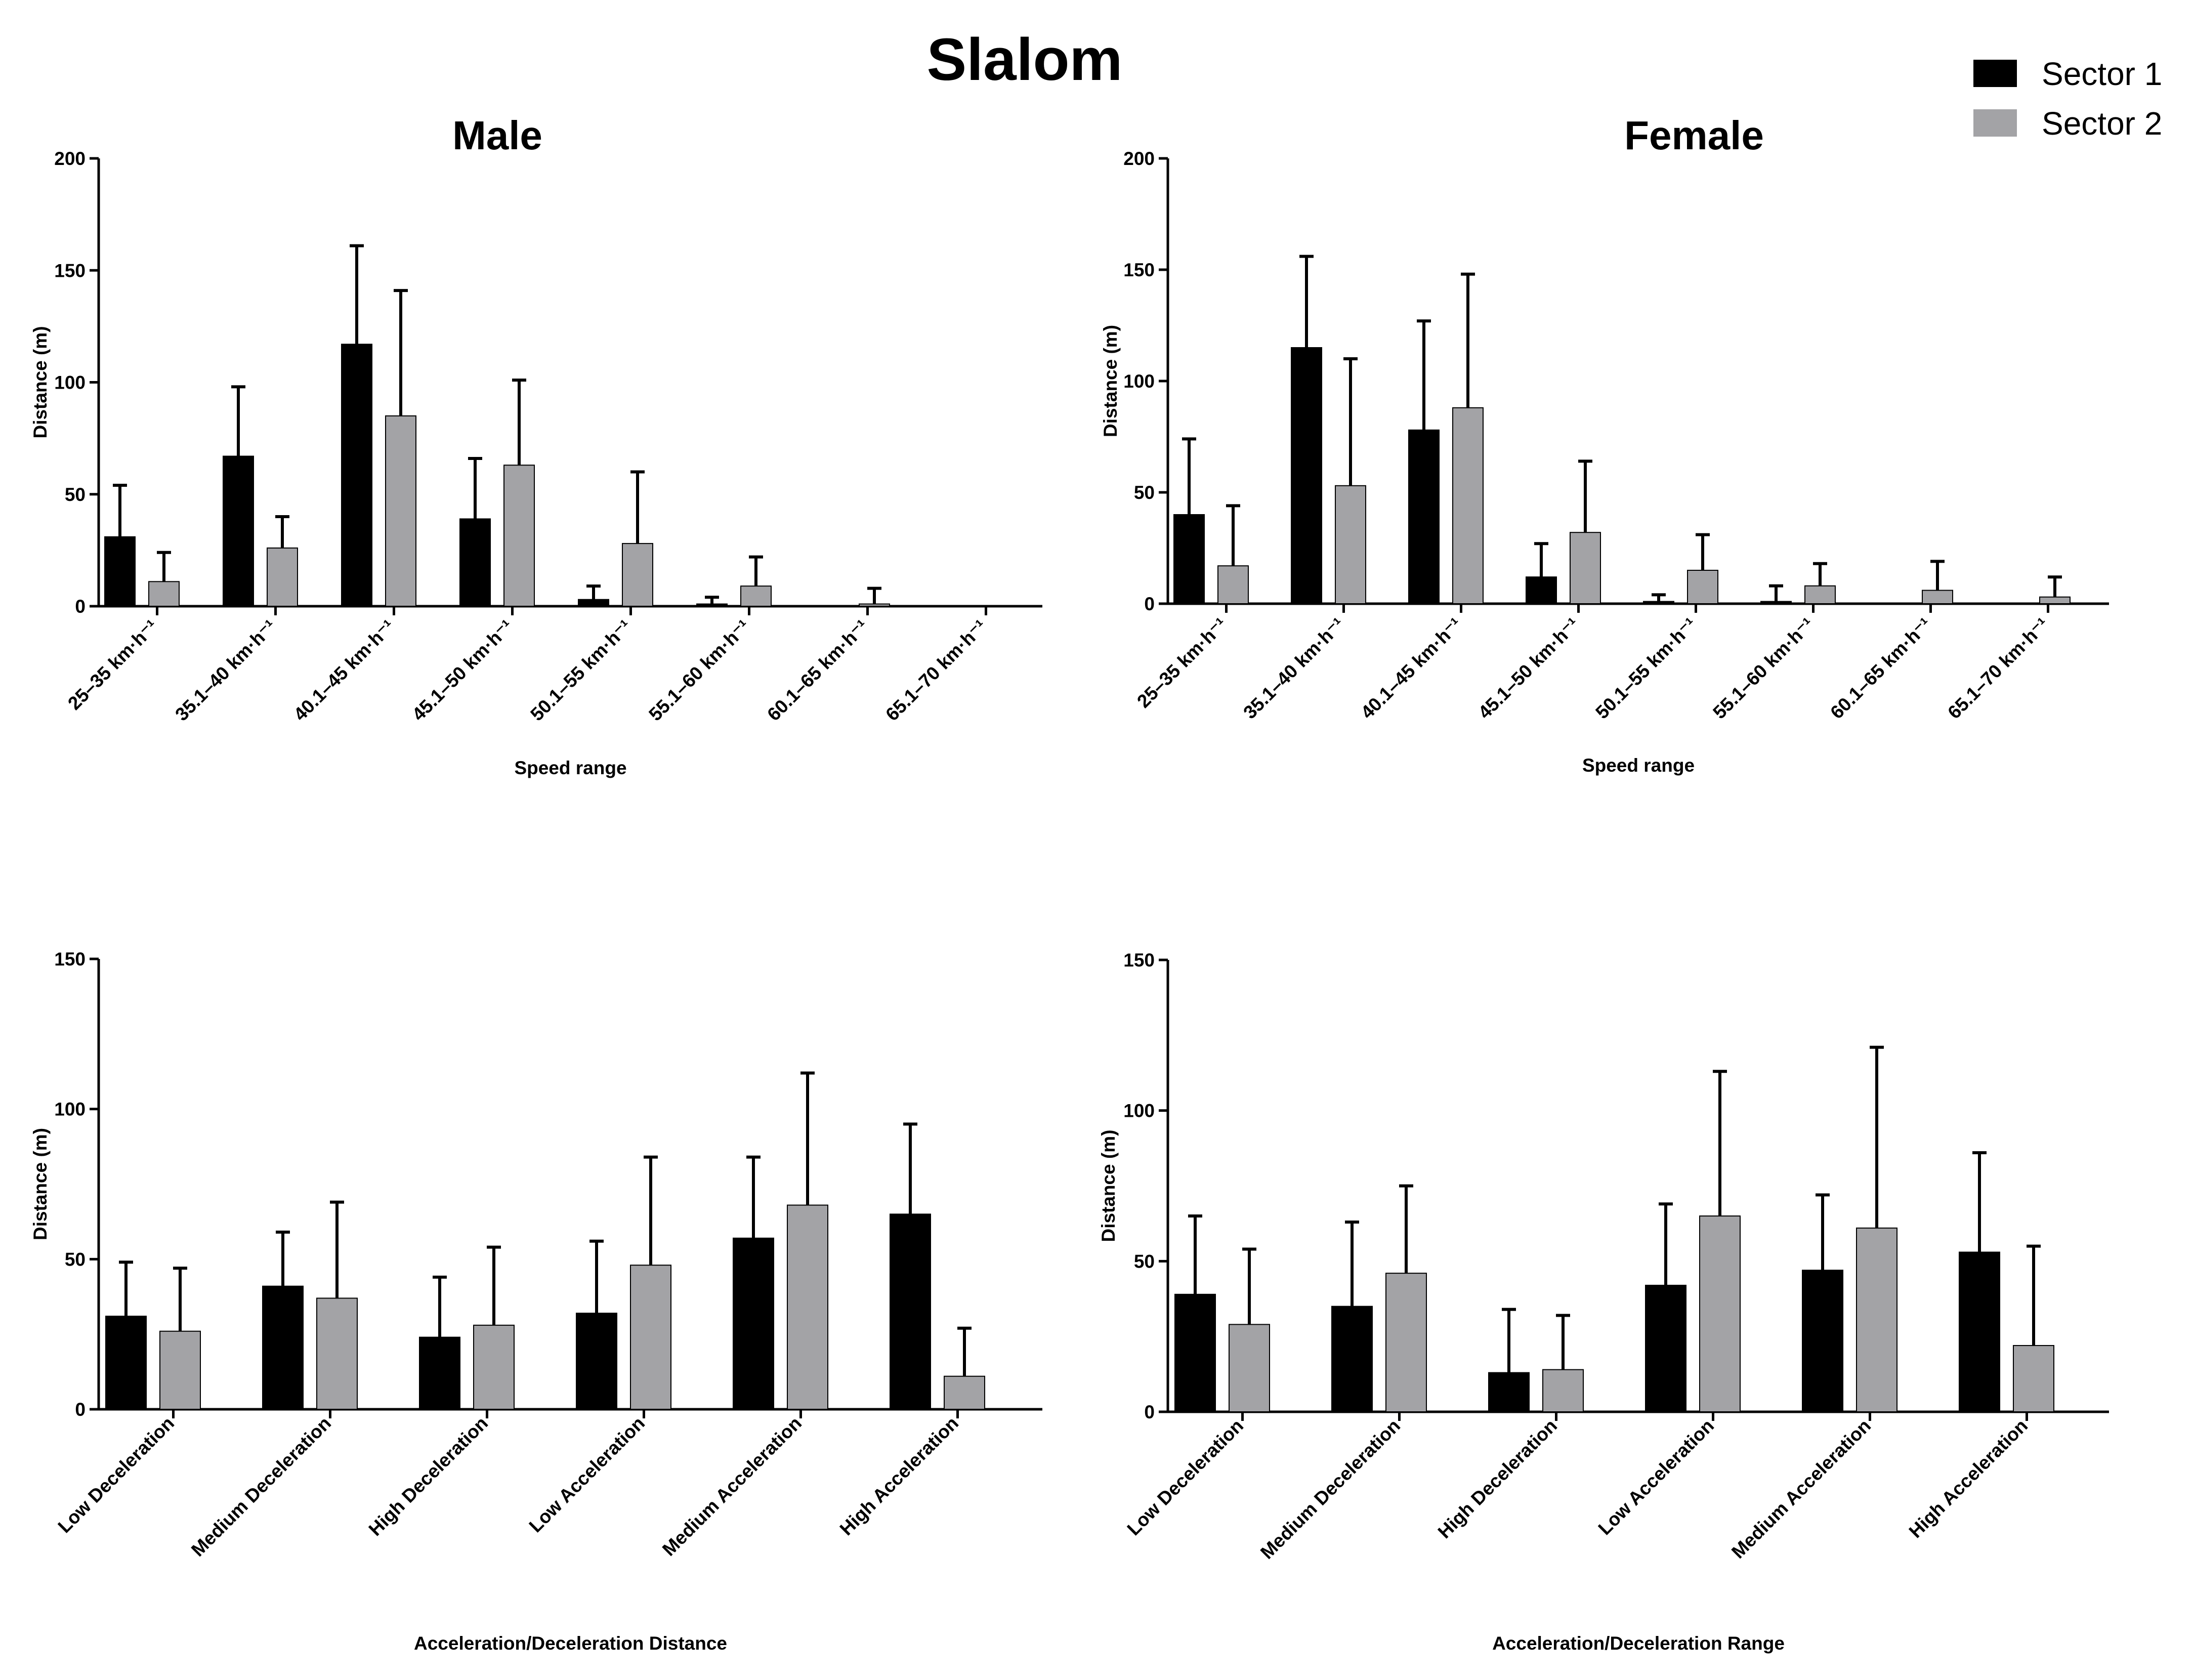 The image size is (2193, 1680). Describe the element at coordinates (1025, 59) in the screenshot. I see `figure-title: Slalom` at that location.